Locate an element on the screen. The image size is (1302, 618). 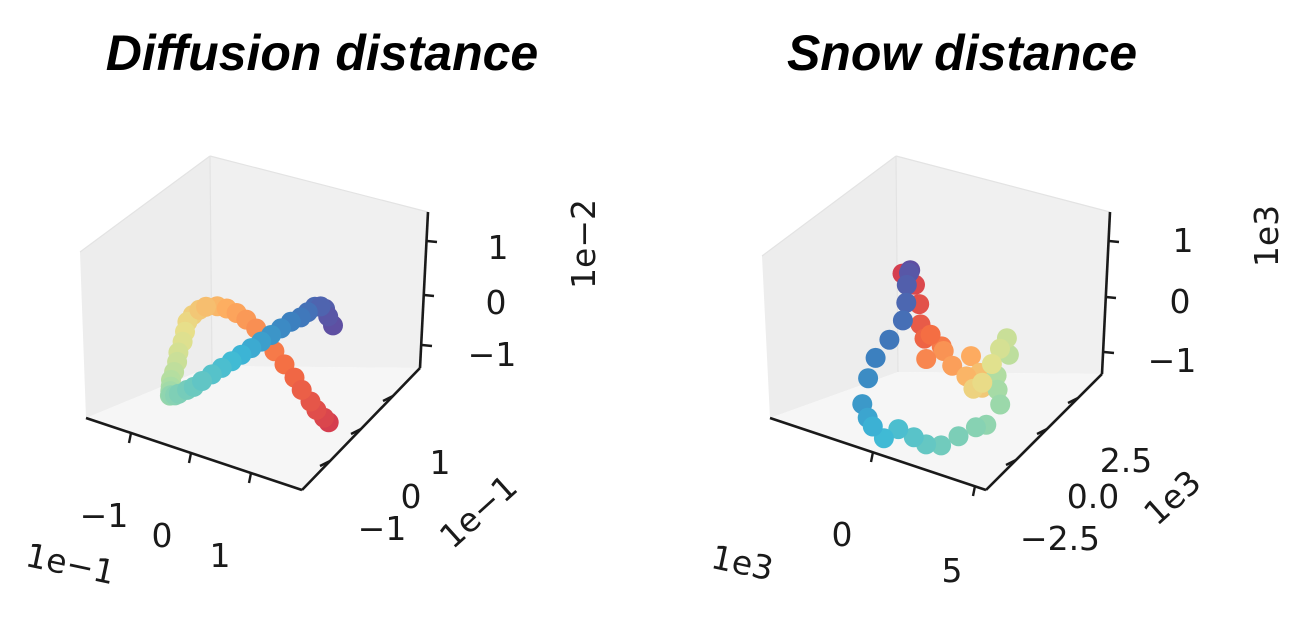
x-offset-label: 1e−1 is located at coordinates (70, 563).